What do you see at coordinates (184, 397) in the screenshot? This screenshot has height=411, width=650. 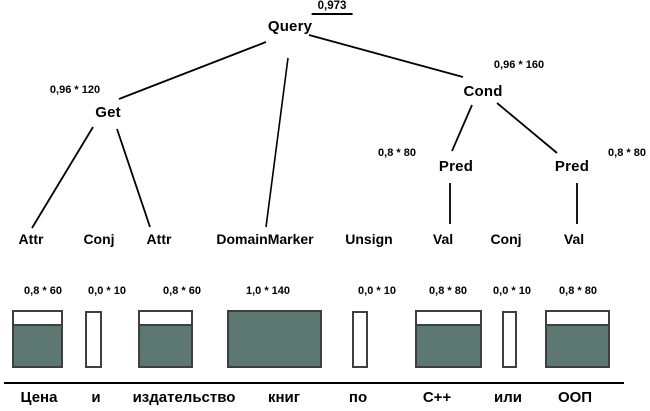 I see `word-3: издательство` at bounding box center [184, 397].